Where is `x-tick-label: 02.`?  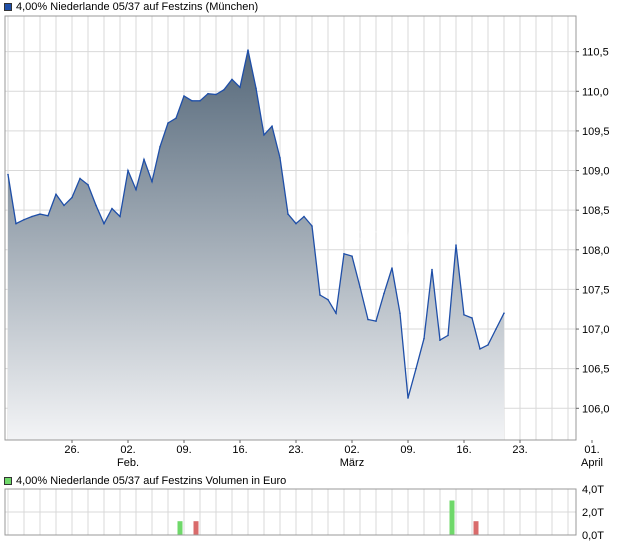
x-tick-label: 02. is located at coordinates (351, 450).